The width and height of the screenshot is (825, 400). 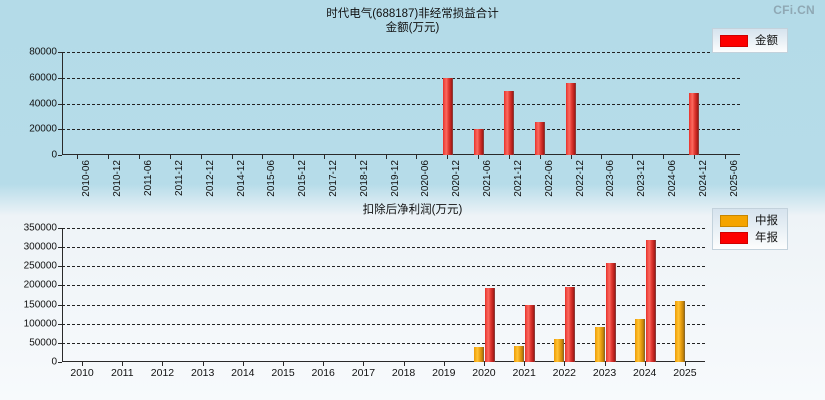 I want to click on bar-金额-2024-12, so click(x=694, y=124).